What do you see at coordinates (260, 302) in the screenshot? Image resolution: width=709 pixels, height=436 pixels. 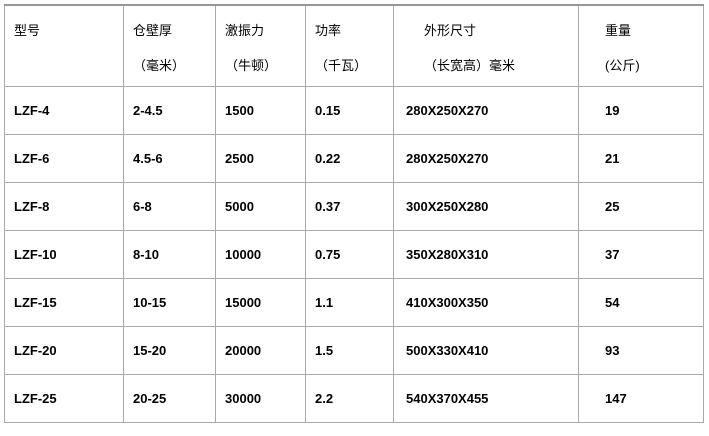 I see `cell-exciting-force: 15000` at bounding box center [260, 302].